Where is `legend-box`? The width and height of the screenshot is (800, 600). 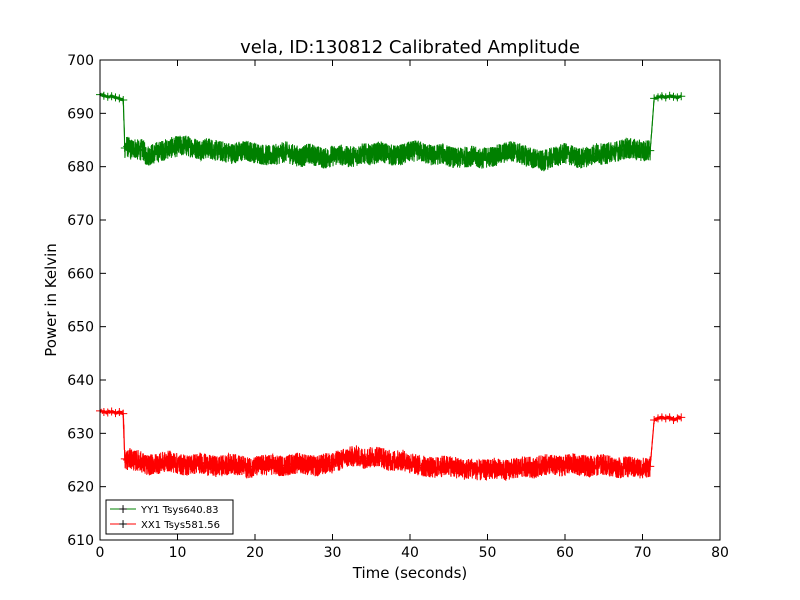
legend-box is located at coordinates (169, 517).